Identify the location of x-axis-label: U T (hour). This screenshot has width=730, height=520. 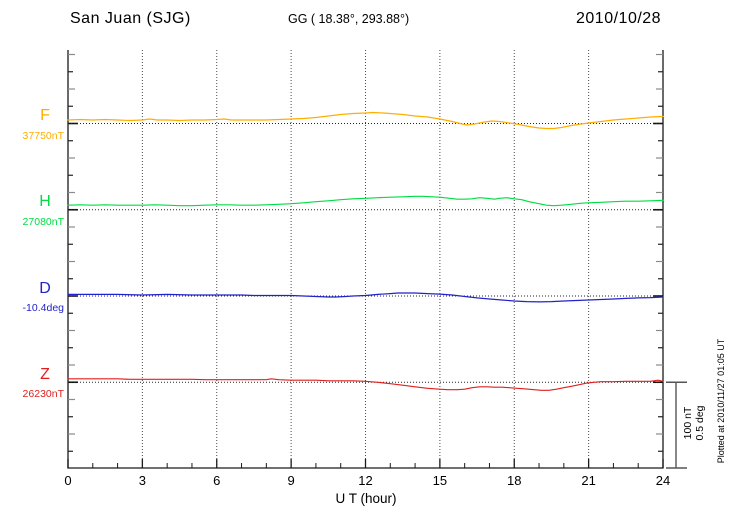
(366, 498).